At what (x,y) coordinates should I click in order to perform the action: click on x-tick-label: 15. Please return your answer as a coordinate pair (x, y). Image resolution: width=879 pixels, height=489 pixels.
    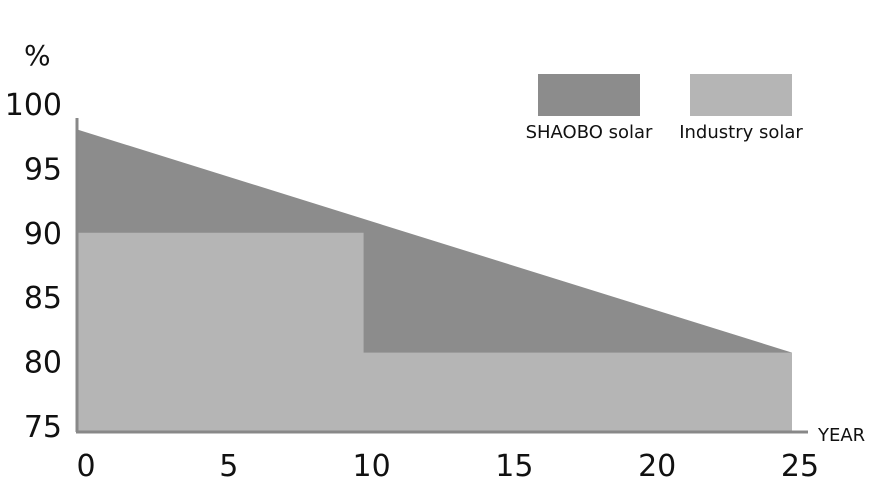
    Looking at the image, I should click on (514, 466).